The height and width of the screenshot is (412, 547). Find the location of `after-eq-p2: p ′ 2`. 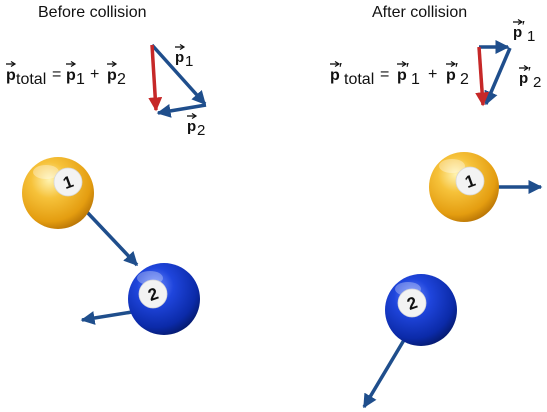

after-eq-p2: p ′ 2 is located at coordinates (457, 74).